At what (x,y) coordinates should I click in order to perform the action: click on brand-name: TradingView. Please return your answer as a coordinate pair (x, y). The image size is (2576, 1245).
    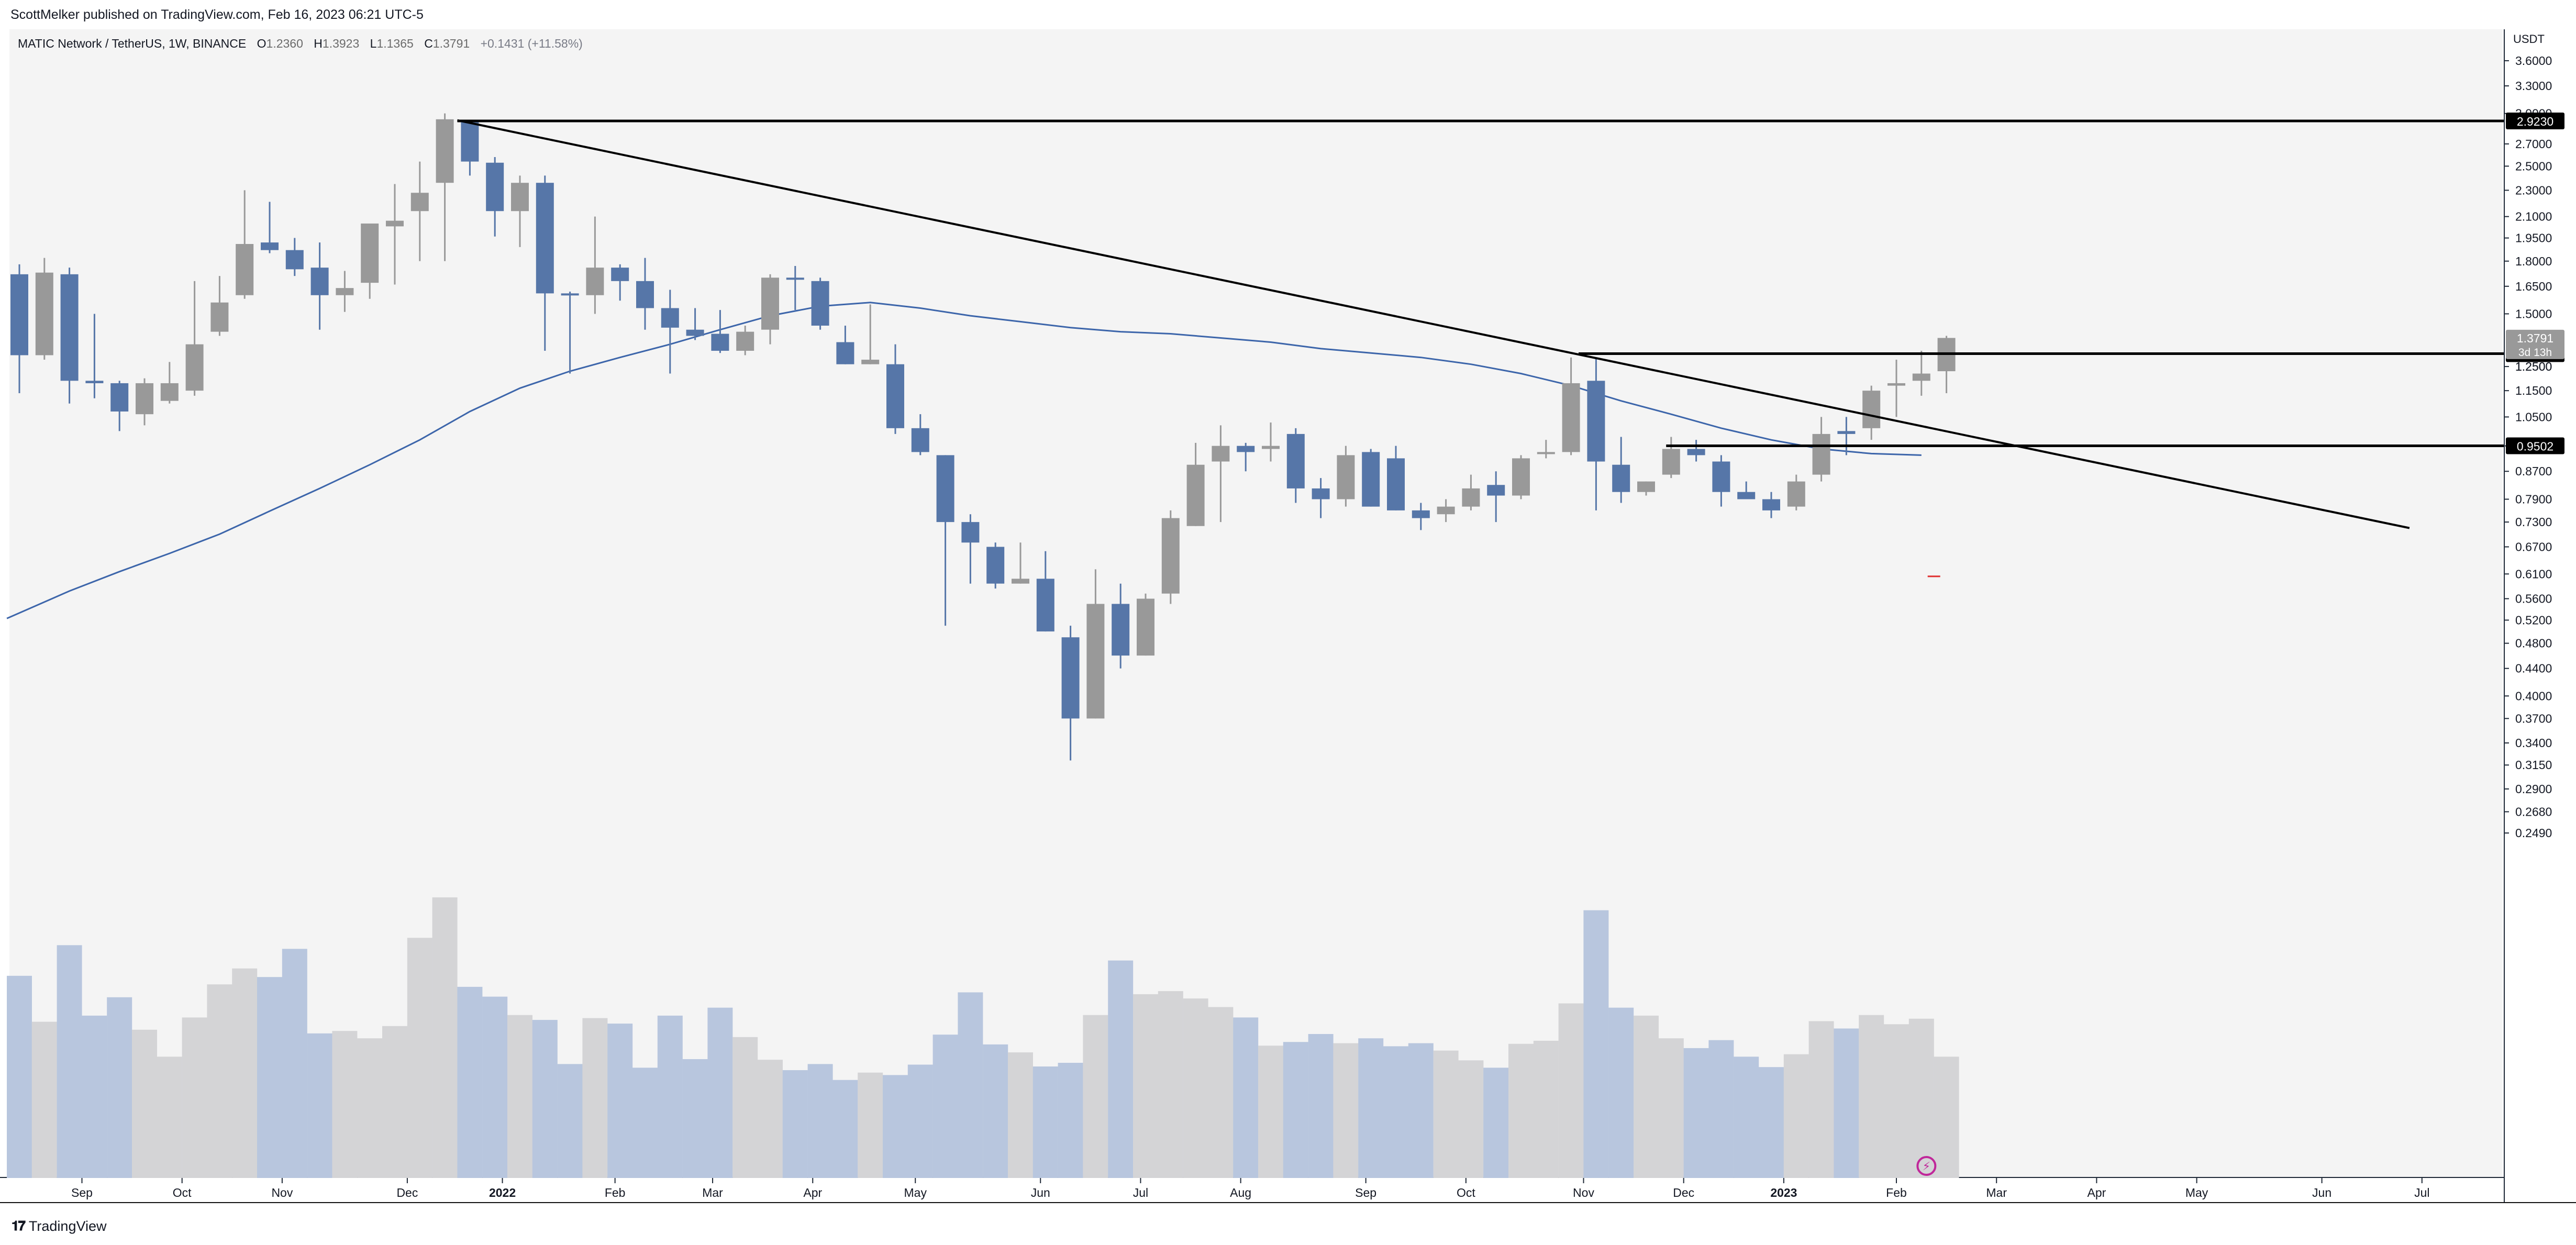
    Looking at the image, I should click on (67, 1226).